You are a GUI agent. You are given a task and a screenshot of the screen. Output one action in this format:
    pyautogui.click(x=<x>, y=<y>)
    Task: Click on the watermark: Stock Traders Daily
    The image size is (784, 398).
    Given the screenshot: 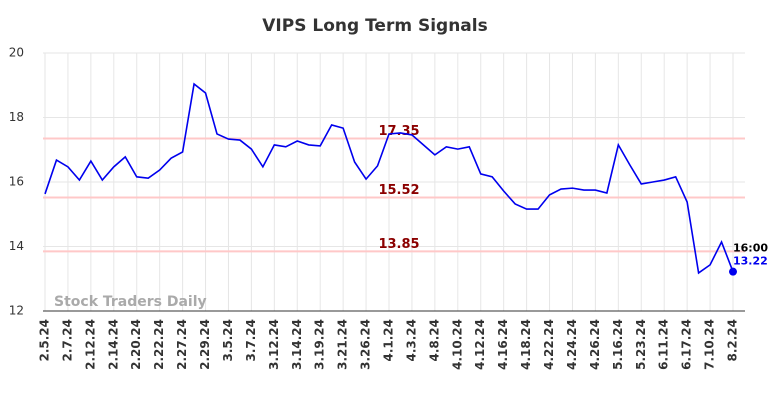 What is the action you would take?
    pyautogui.click(x=130, y=302)
    